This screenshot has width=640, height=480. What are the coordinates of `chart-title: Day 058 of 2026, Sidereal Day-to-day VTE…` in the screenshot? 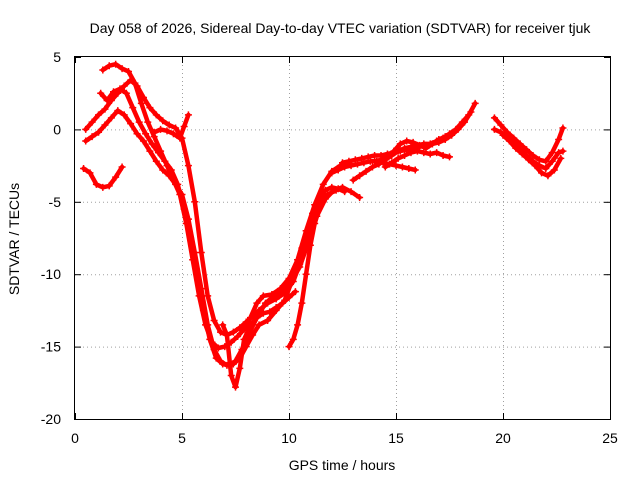 It's located at (341, 28).